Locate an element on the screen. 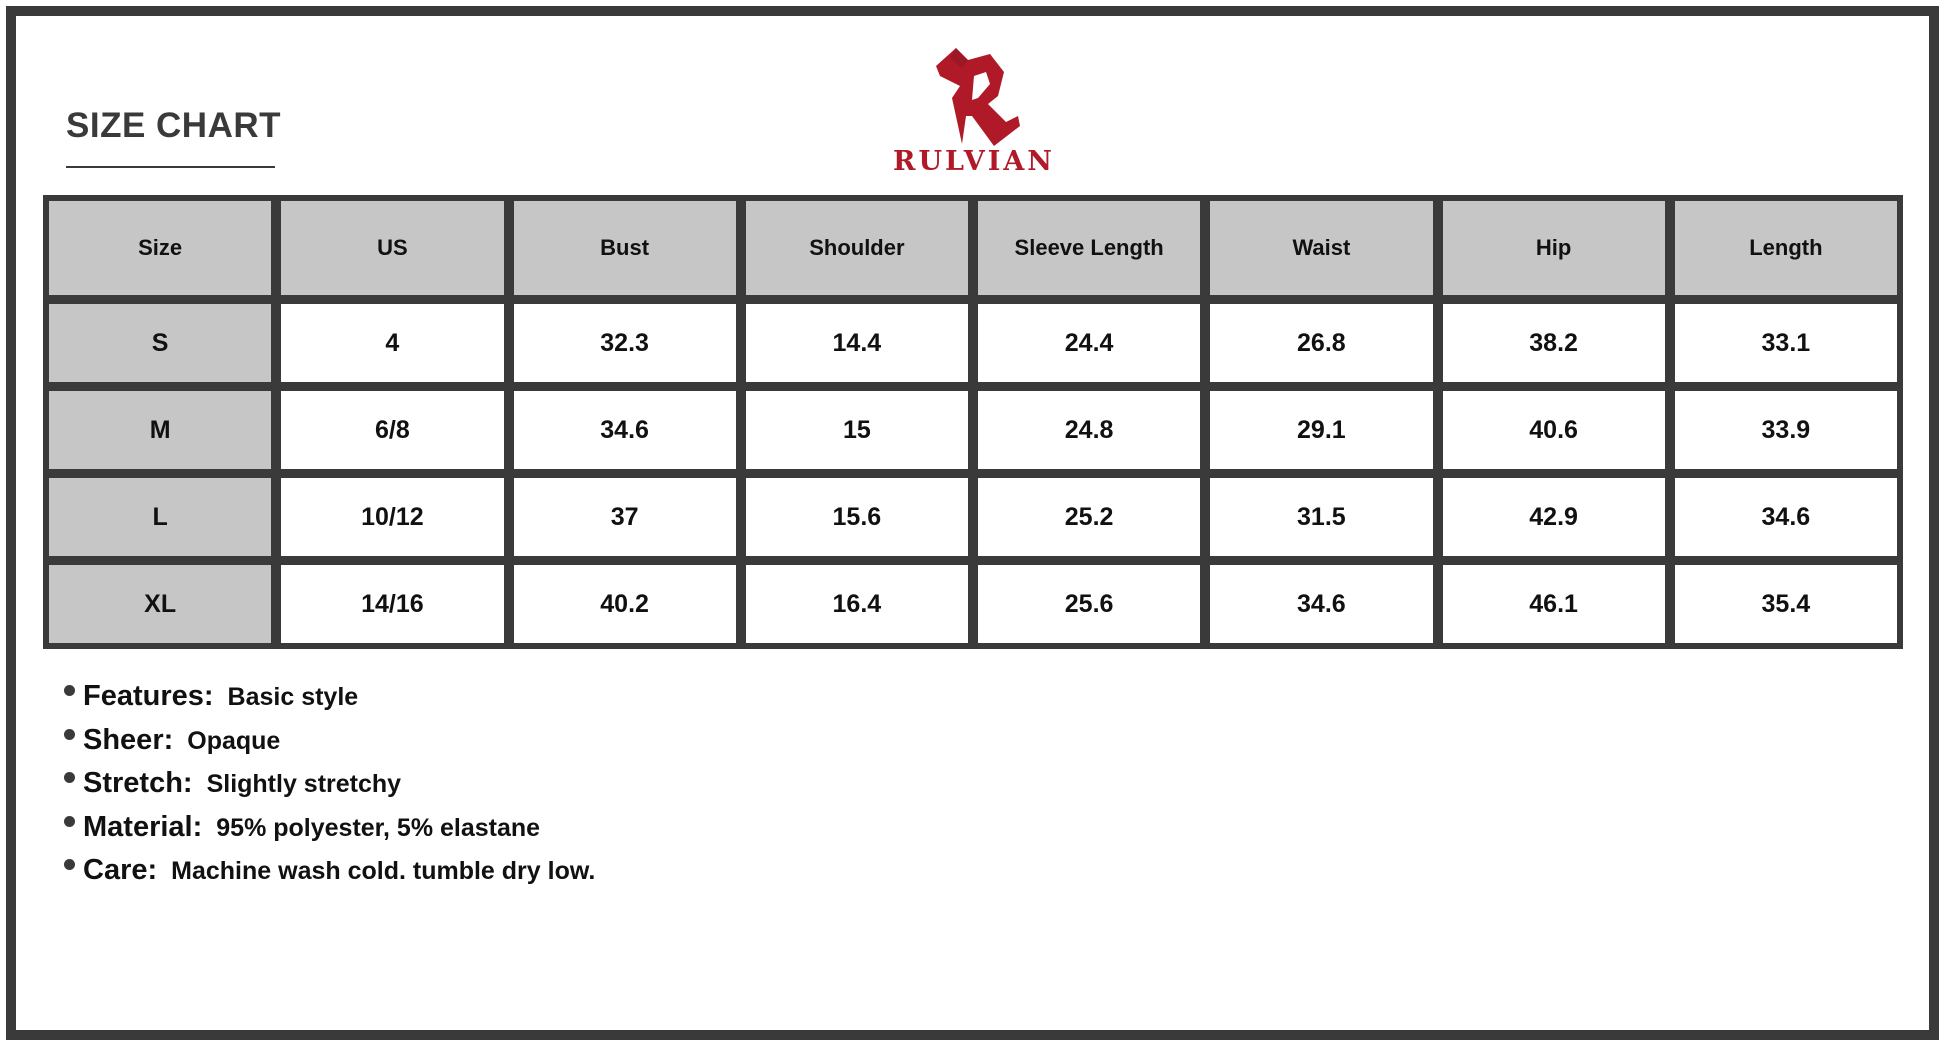  feature-value: Basic style is located at coordinates (293, 697).